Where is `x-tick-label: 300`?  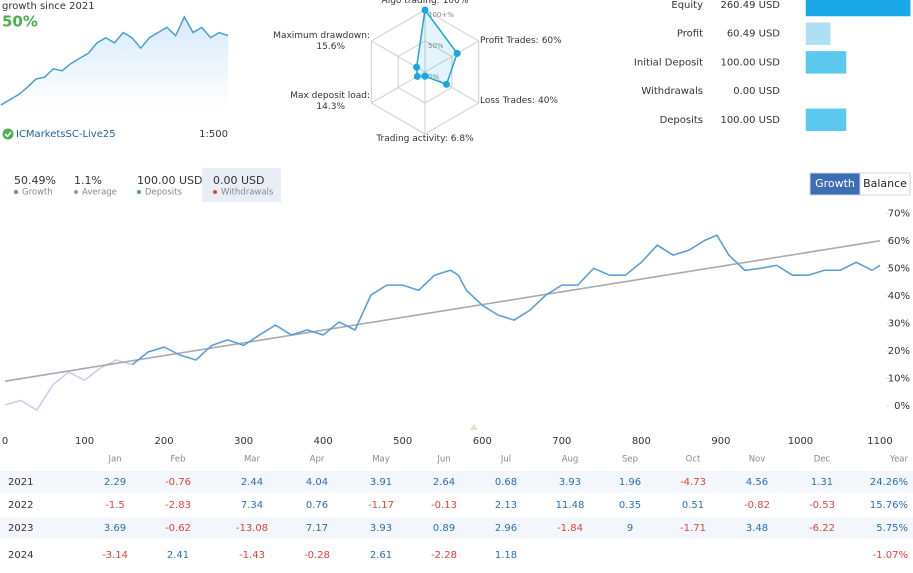 x-tick-label: 300 is located at coordinates (243, 441).